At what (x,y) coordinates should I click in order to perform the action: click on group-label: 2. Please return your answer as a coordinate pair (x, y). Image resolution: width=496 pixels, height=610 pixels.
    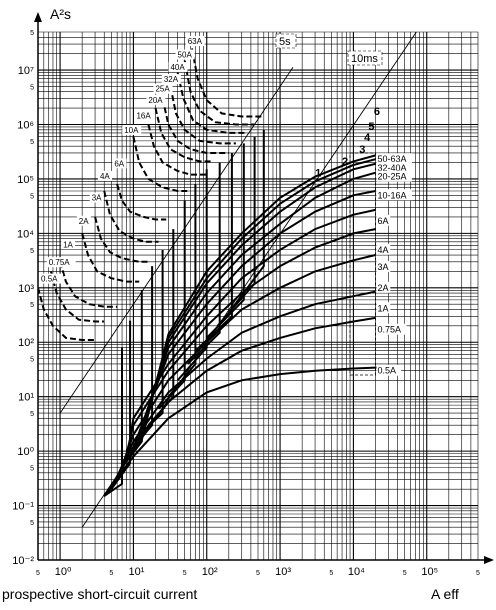
    Looking at the image, I should click on (345, 162).